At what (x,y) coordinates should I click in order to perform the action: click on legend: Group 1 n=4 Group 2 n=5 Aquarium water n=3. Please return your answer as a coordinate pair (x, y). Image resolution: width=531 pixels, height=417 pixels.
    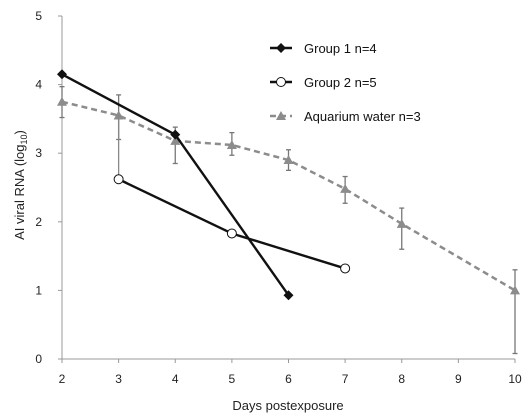
    Looking at the image, I should click on (345, 82).